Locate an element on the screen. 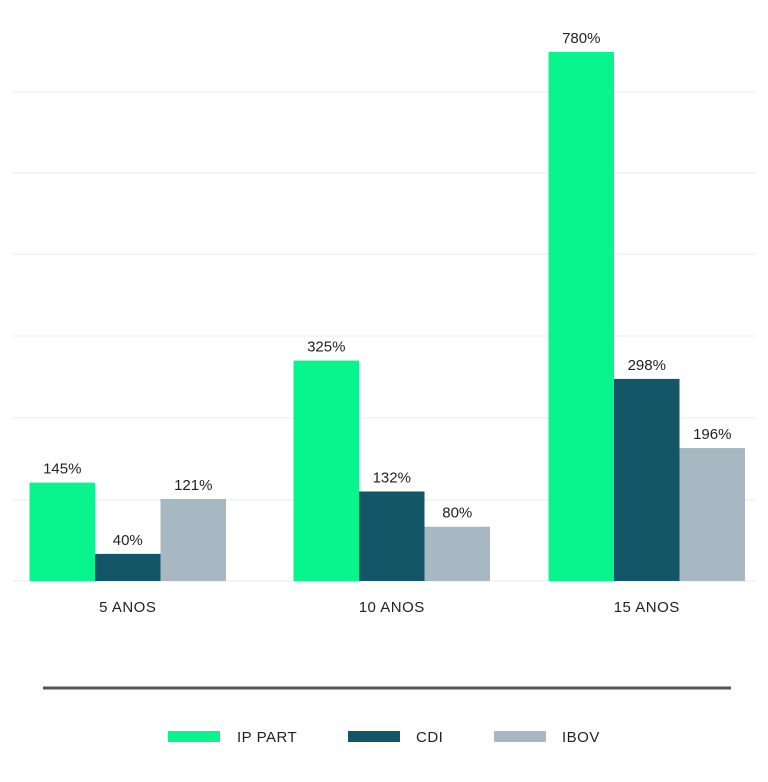 The width and height of the screenshot is (768, 782). bar-ip-part-10-anos is located at coordinates (326, 470).